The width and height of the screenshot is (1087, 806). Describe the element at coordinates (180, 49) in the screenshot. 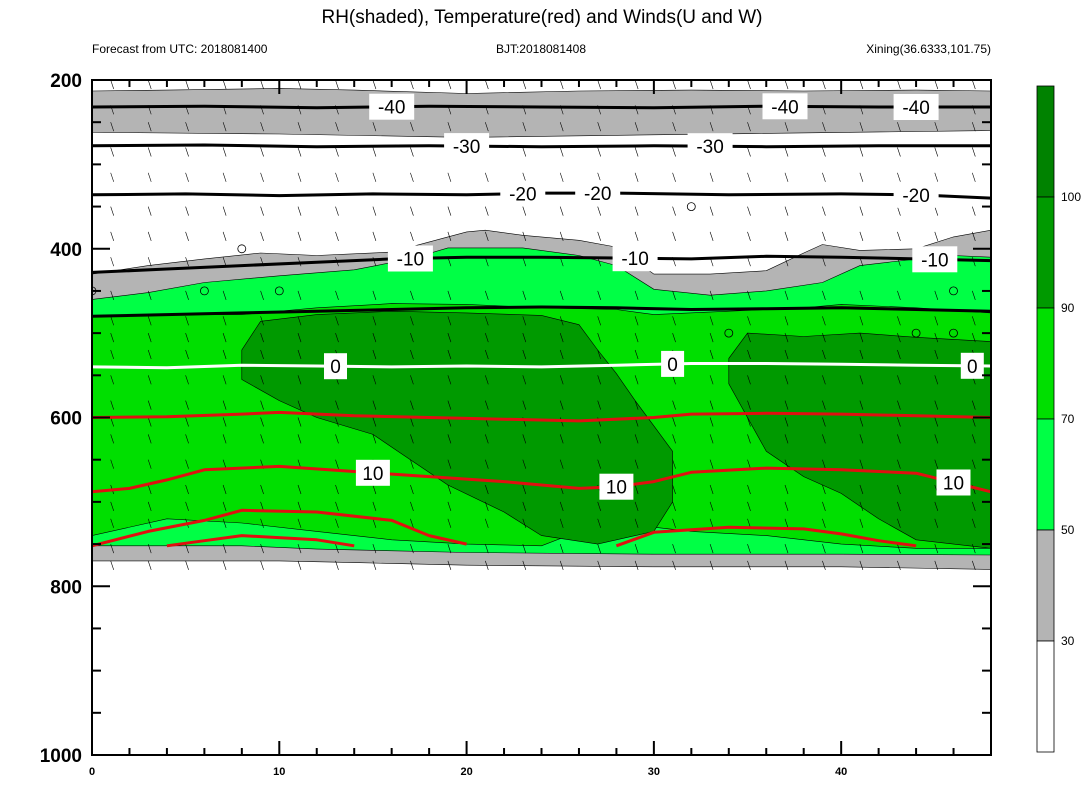

I see `forecast-label: Forecast from UTC: 2018081400` at that location.